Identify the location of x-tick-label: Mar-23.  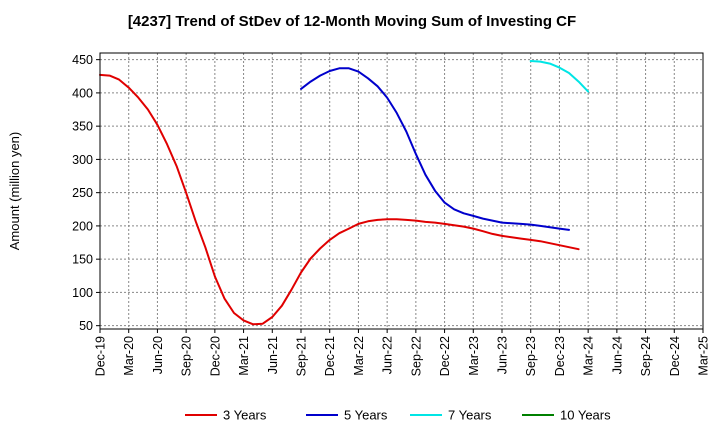
(474, 356).